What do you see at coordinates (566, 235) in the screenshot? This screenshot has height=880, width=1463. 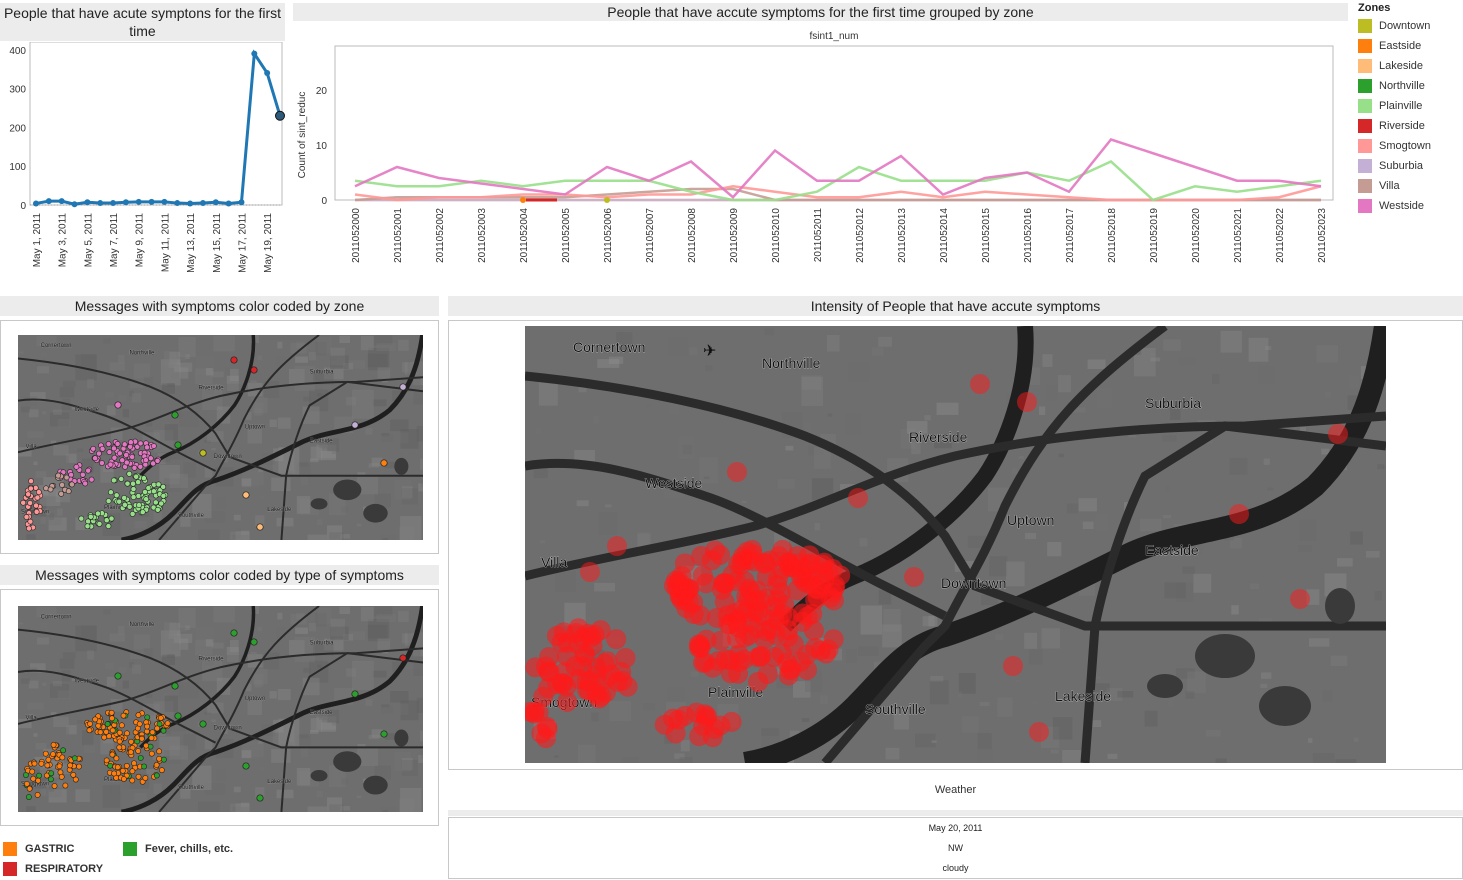 I see `zone-x-tick-label: 2011052005` at bounding box center [566, 235].